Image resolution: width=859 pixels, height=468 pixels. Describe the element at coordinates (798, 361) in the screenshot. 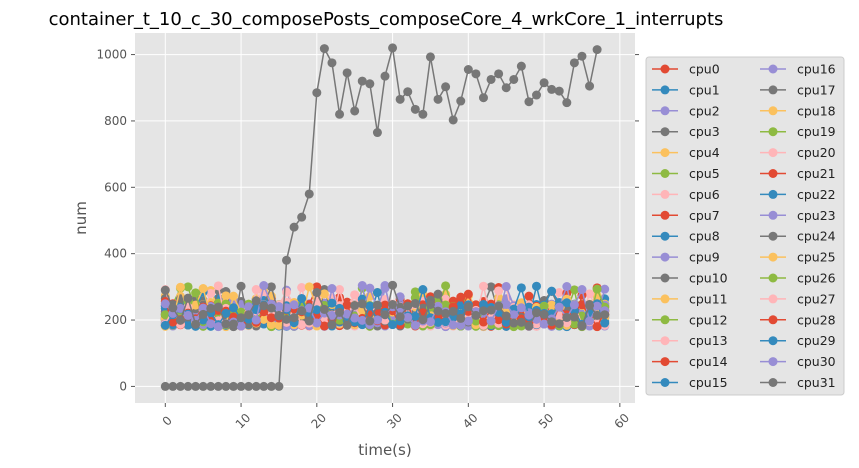

I see `legend-entry: cpu30` at that location.